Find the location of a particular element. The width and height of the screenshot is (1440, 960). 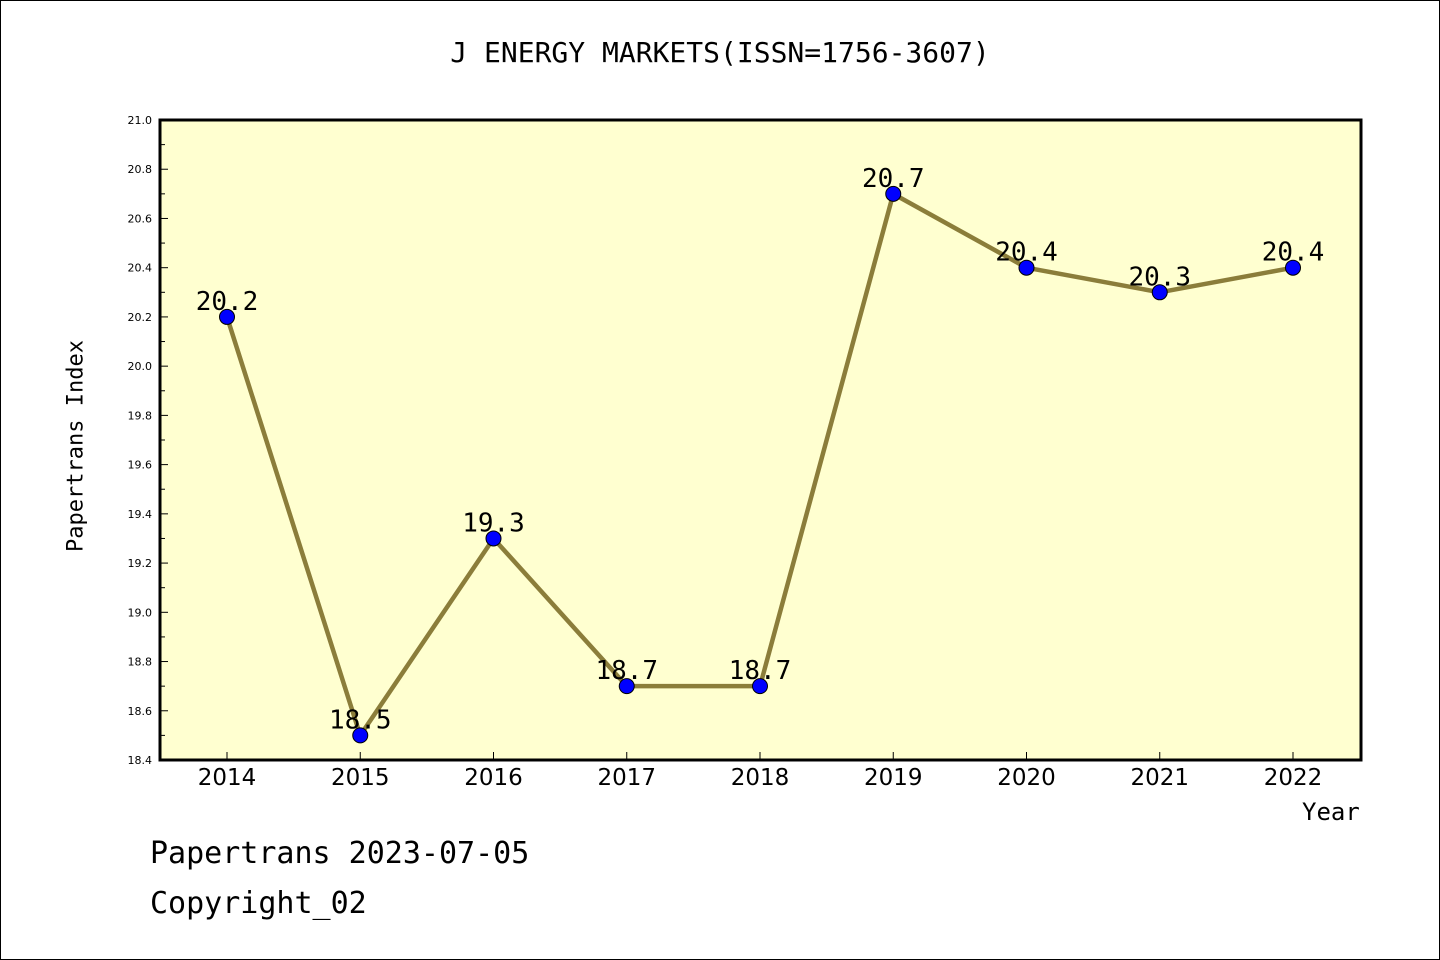

chart-title: J ENERGY MARKETS(ISSN=1756-3607) is located at coordinates (720, 52).